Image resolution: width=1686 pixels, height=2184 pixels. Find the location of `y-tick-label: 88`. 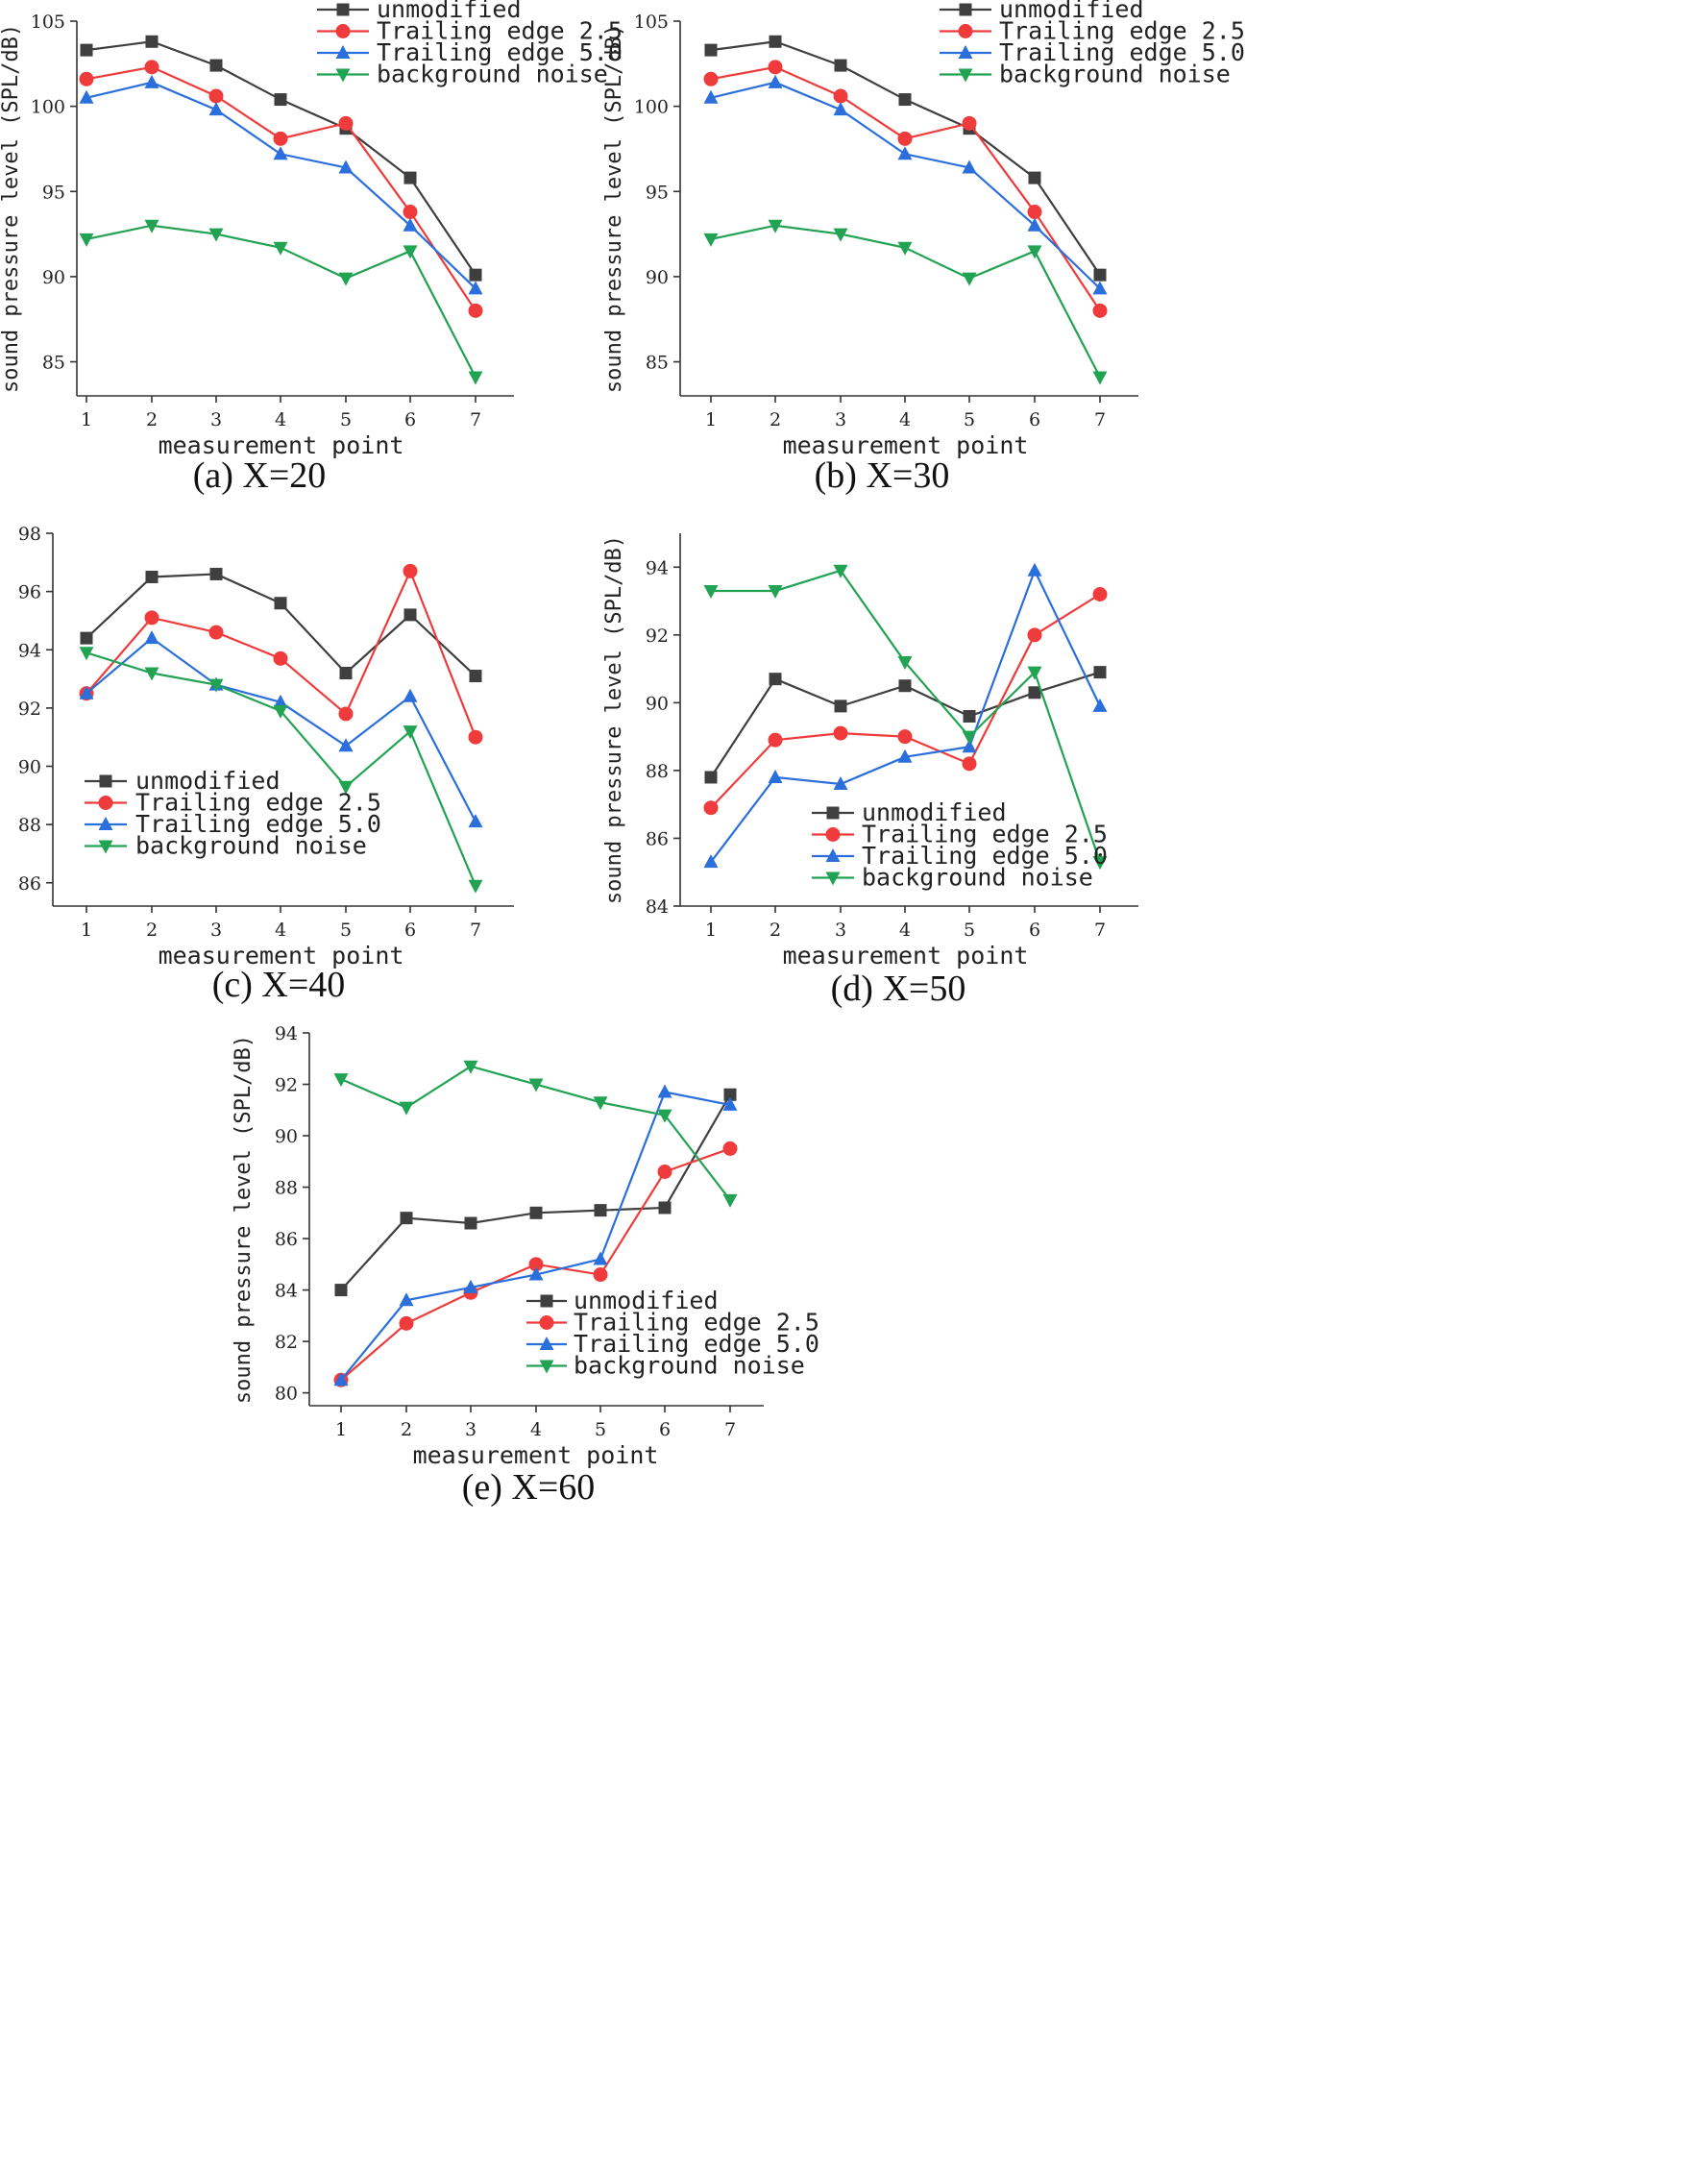

y-tick-label: 88 is located at coordinates (29, 825).